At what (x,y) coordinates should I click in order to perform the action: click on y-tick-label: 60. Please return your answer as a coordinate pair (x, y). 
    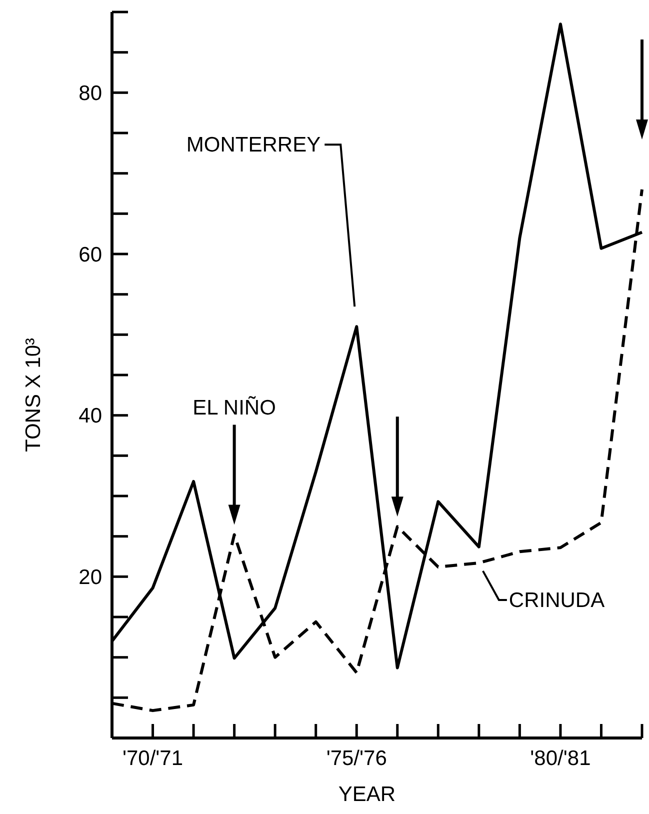
    Looking at the image, I should click on (90, 254).